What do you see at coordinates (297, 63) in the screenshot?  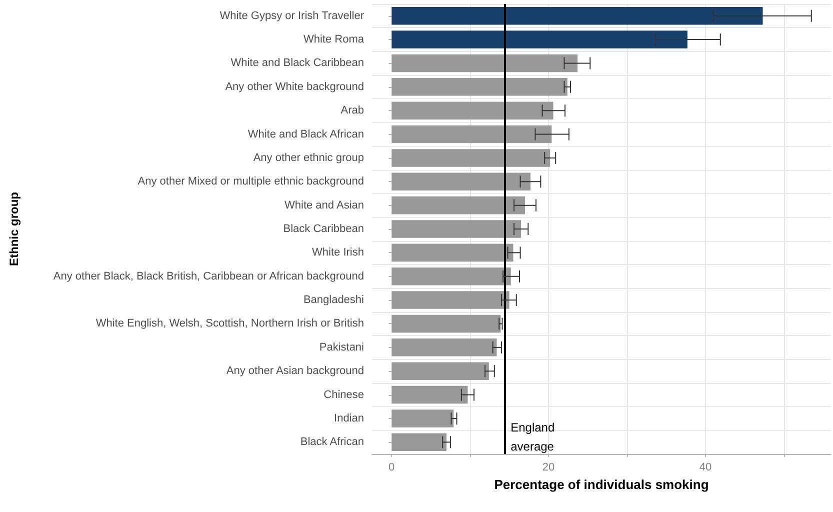 I see `y-tick-label: White and Black Caribbean` at bounding box center [297, 63].